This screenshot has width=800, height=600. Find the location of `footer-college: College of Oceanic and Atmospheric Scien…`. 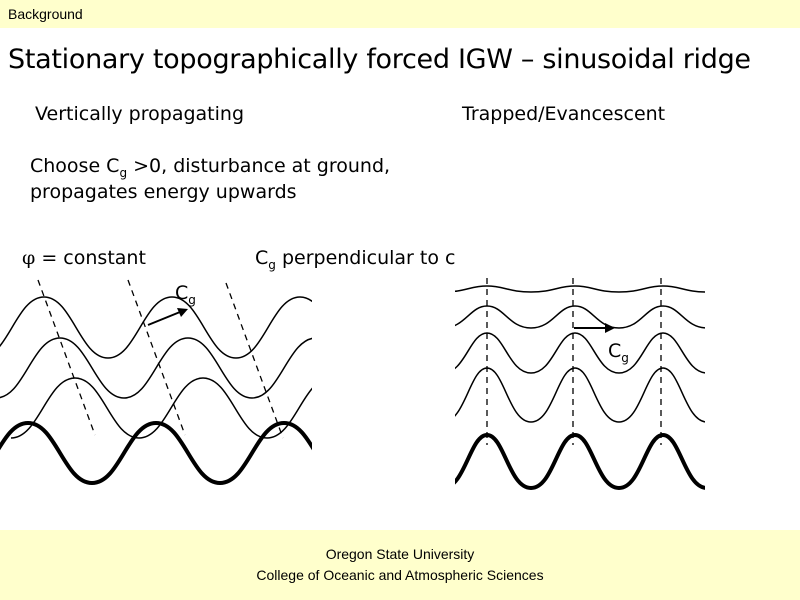

footer-college: College of Oceanic and Atmospheric Scien… is located at coordinates (400, 575).